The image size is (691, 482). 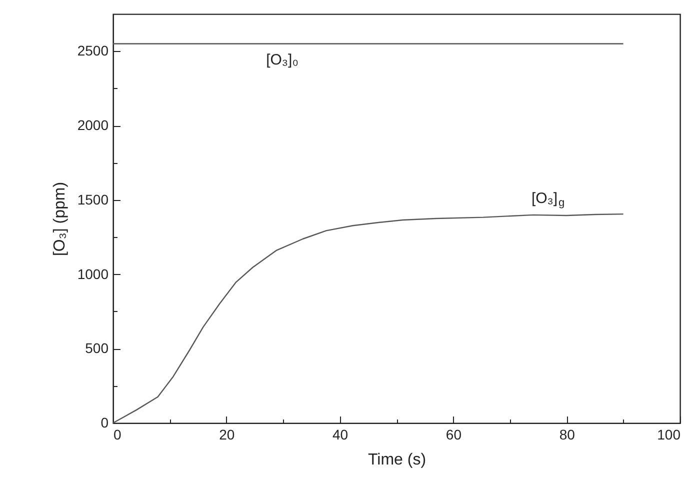 I want to click on series-label: [O₃]₀, so click(x=282, y=60).